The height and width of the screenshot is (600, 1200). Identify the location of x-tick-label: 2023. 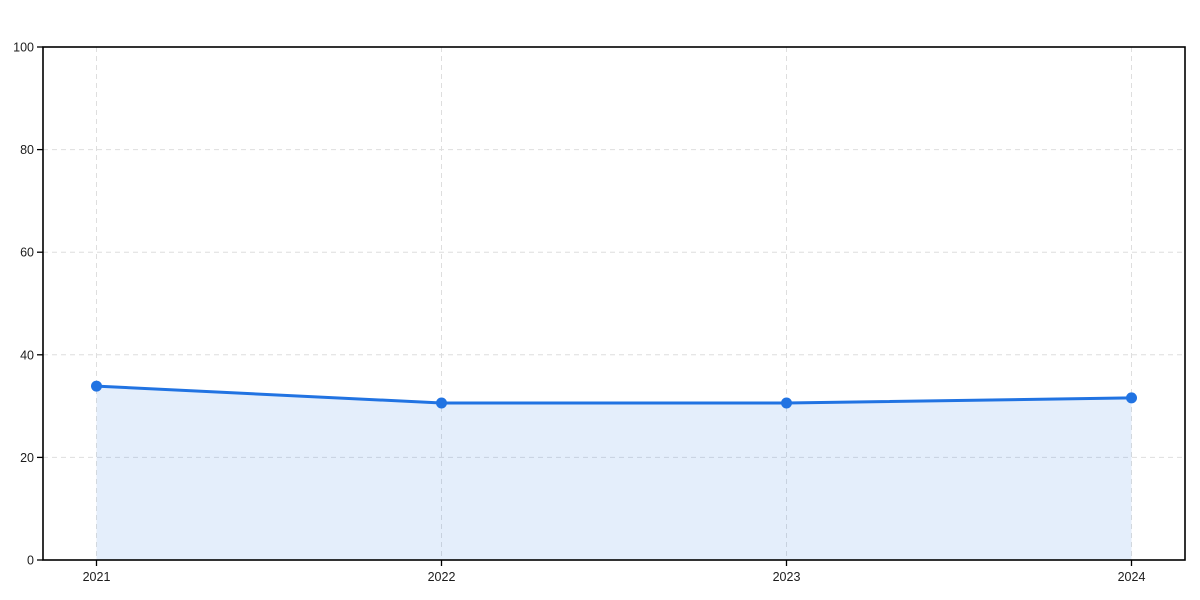
(787, 577).